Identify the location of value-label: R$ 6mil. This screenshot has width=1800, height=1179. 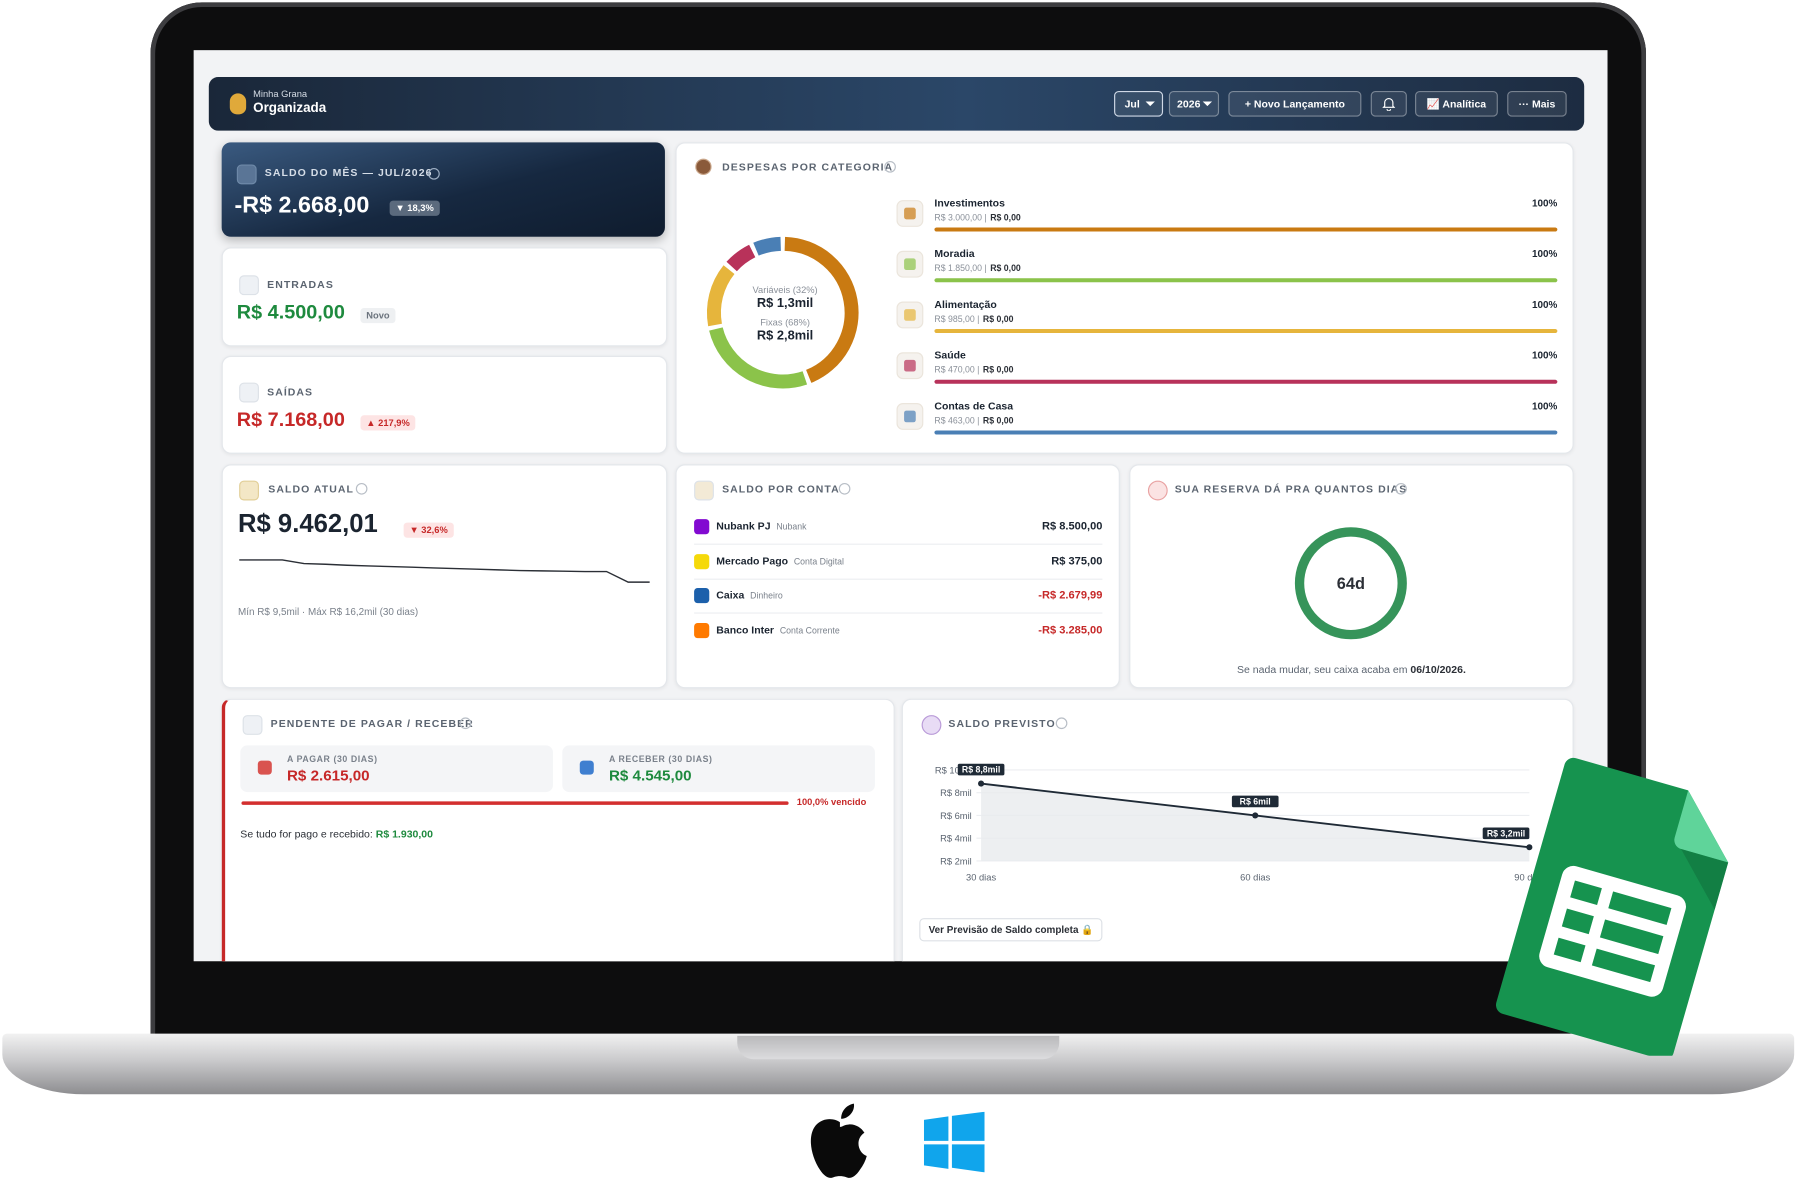
(1255, 802).